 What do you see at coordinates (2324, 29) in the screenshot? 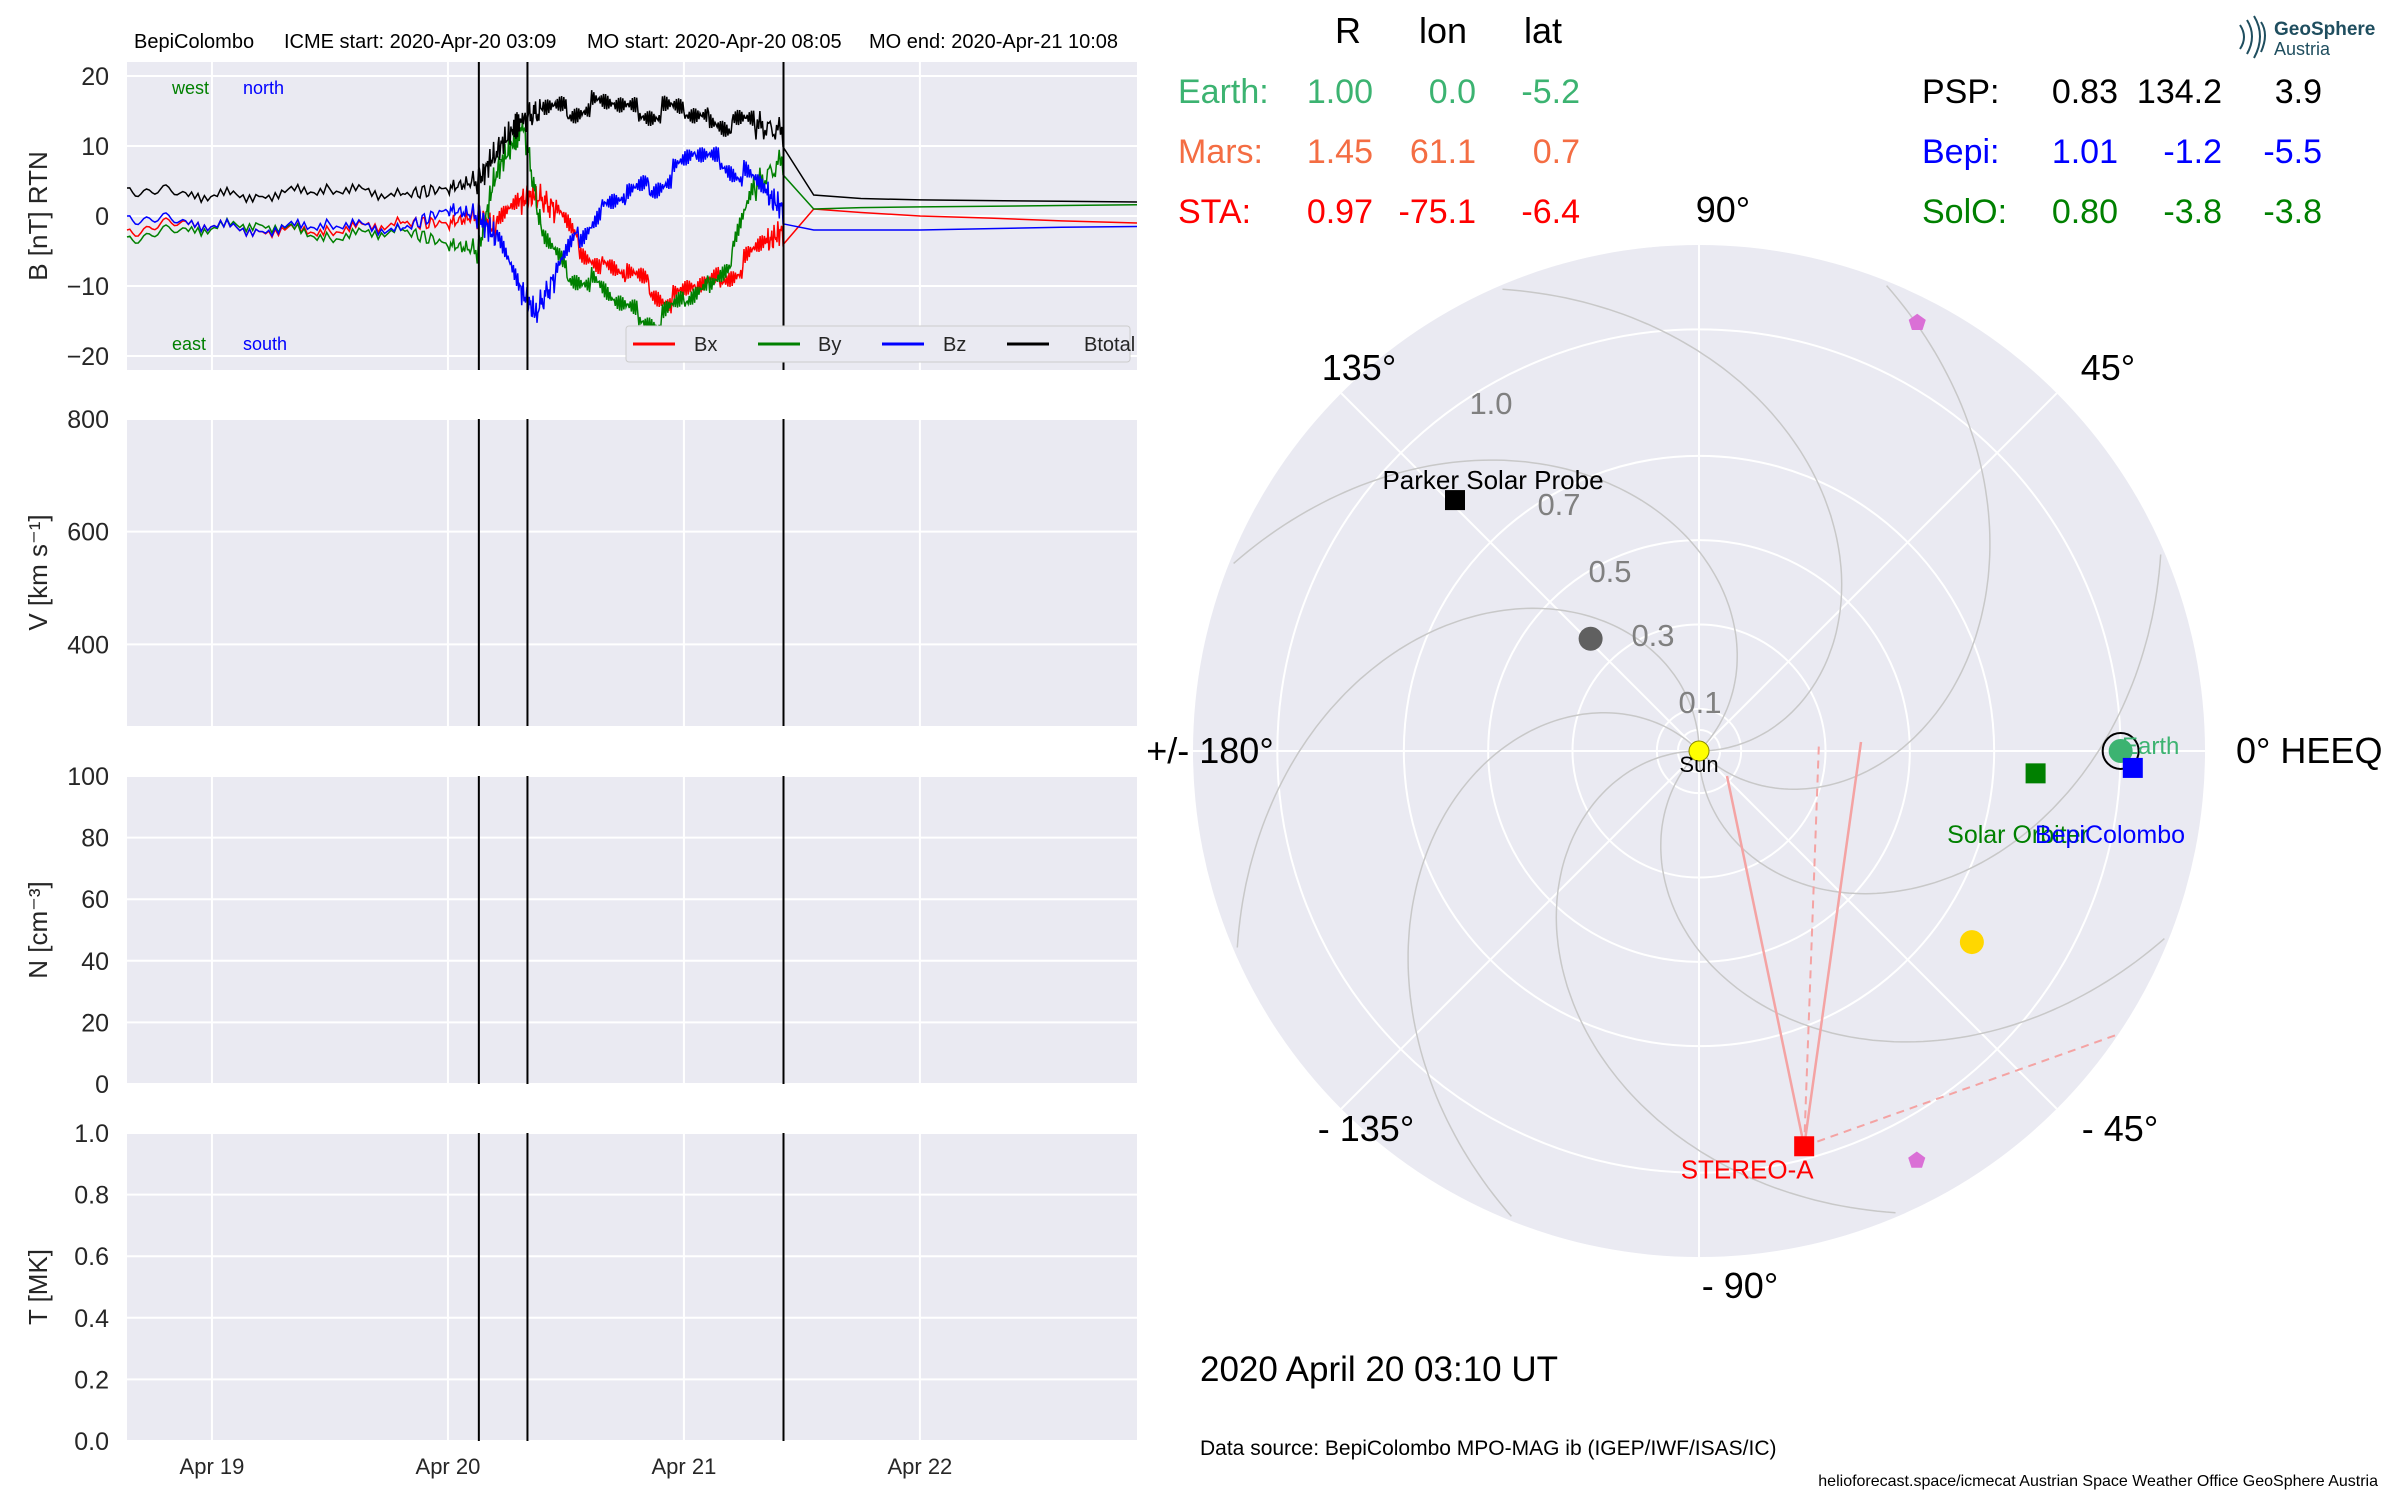
I see `logo-line1: GeoSphere` at bounding box center [2324, 29].